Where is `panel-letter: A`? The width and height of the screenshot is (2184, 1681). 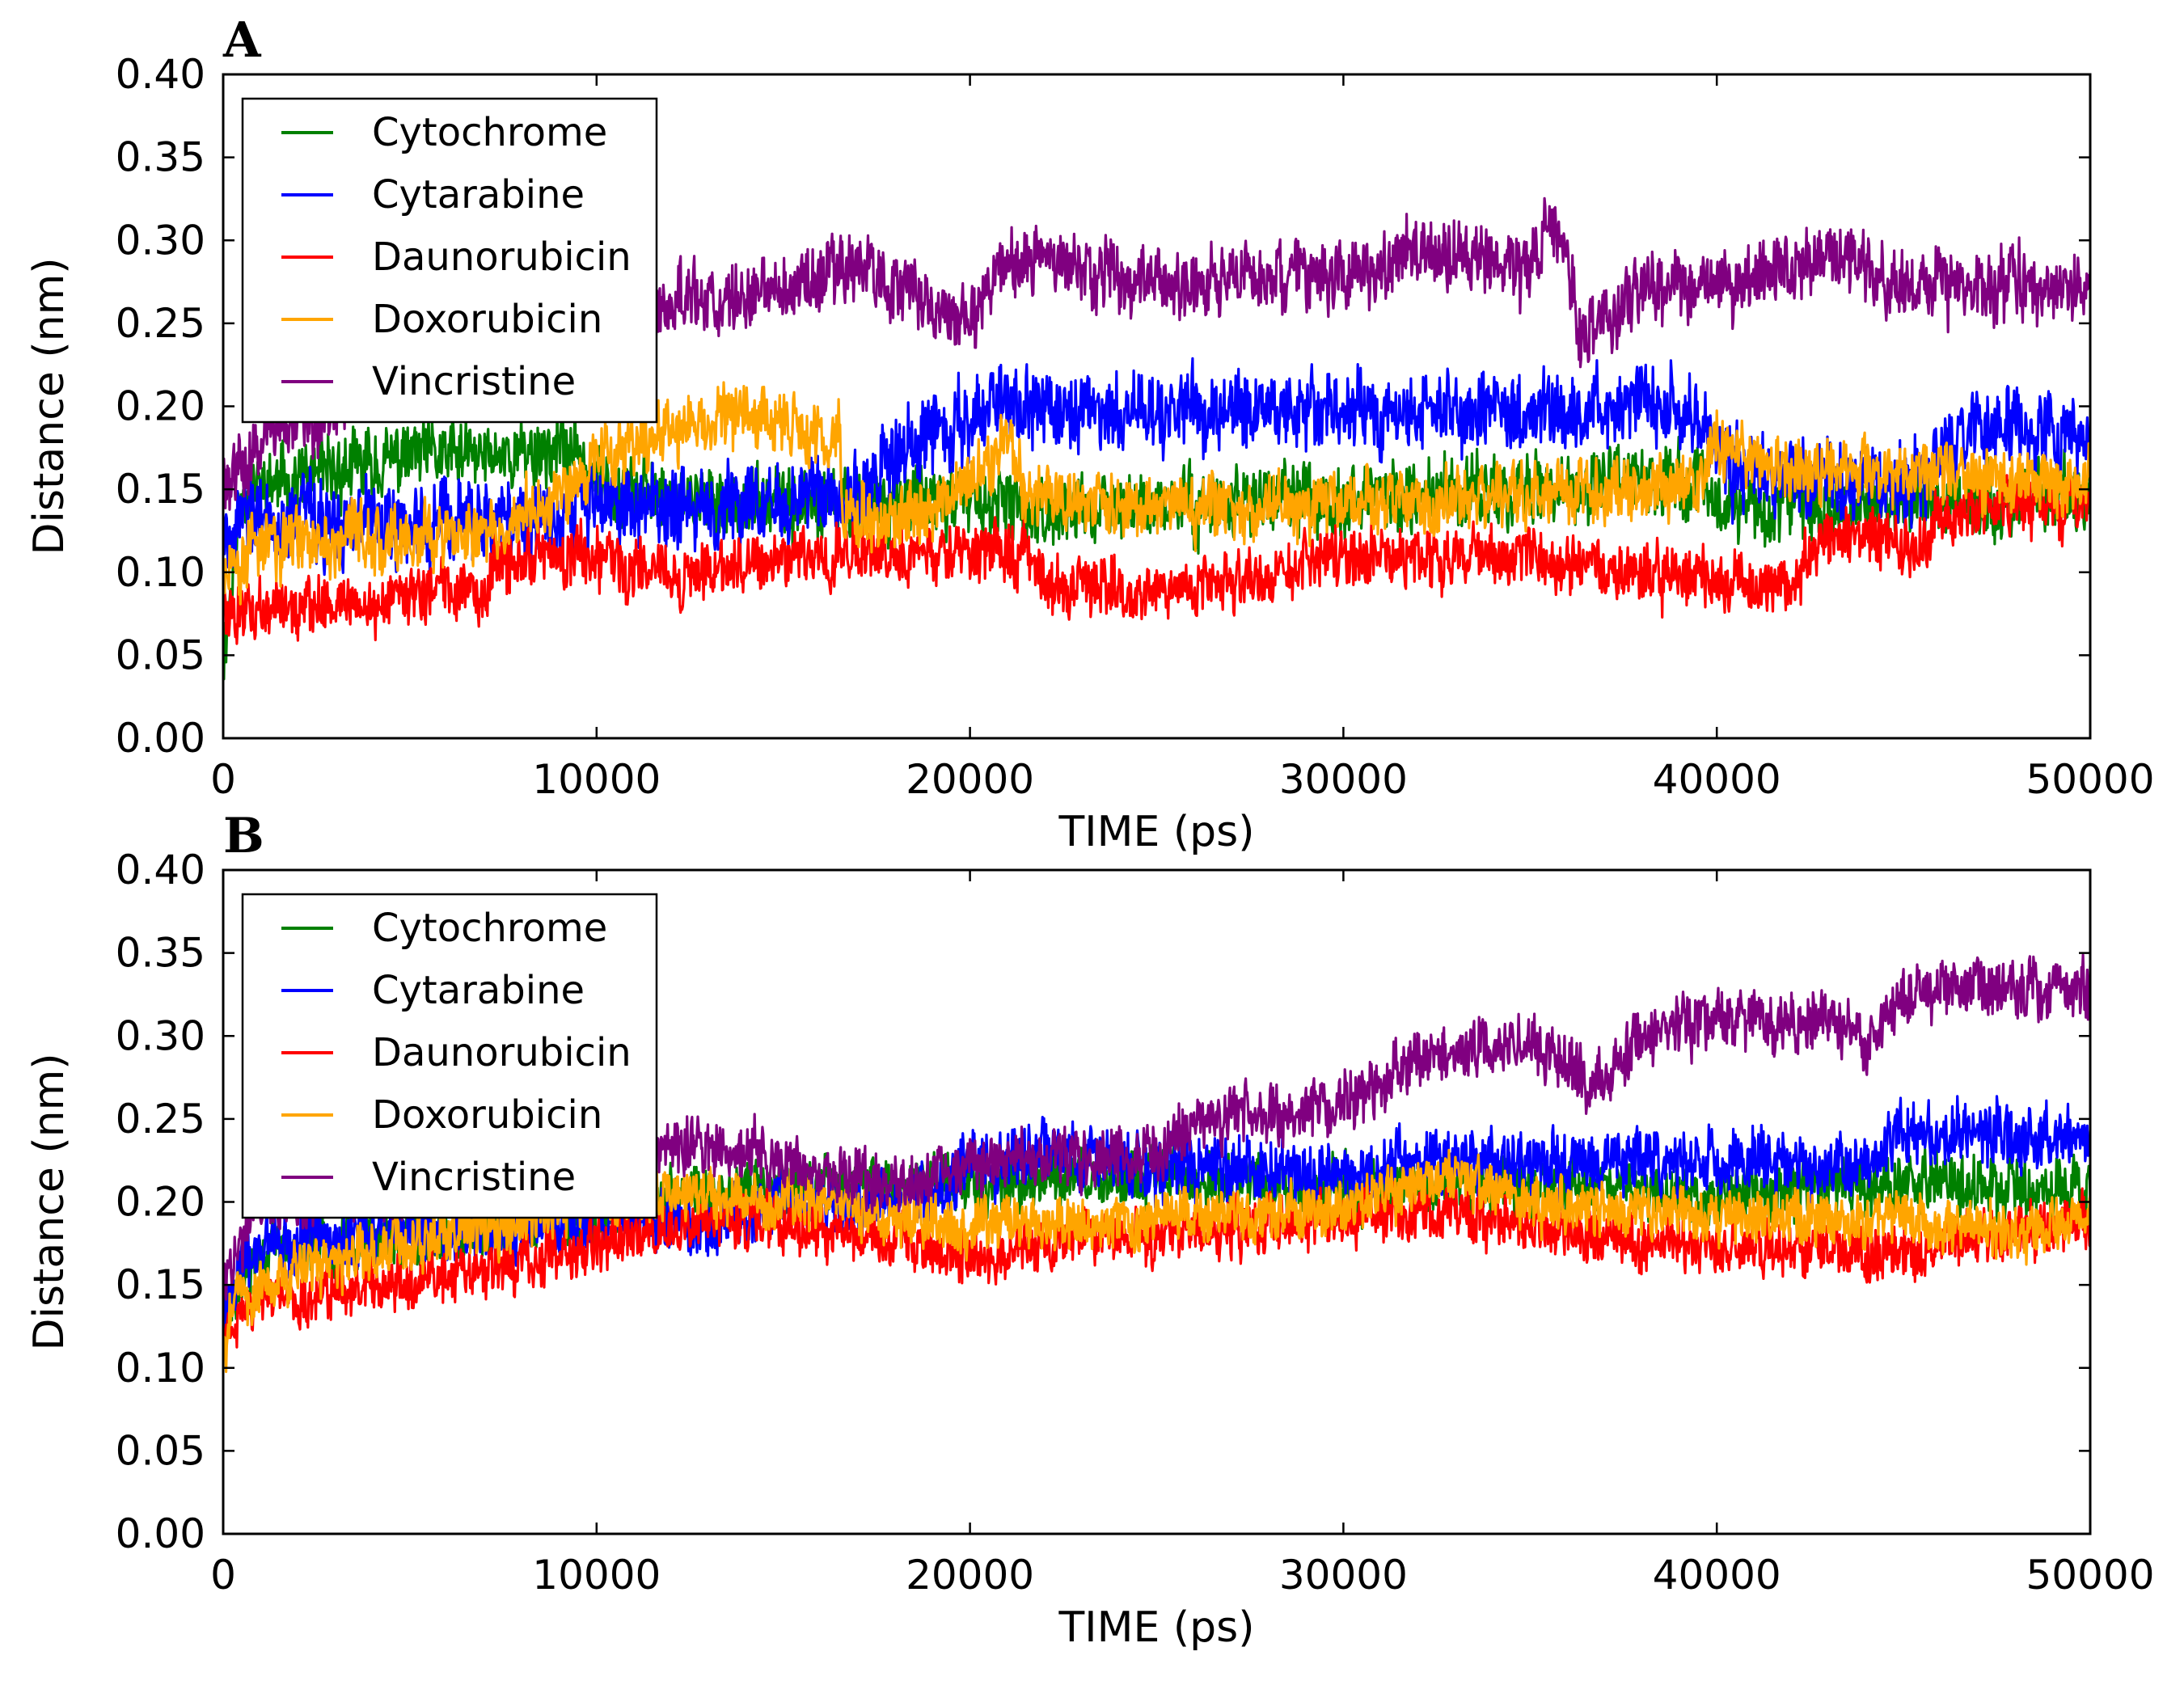
panel-letter: A is located at coordinates (242, 41).